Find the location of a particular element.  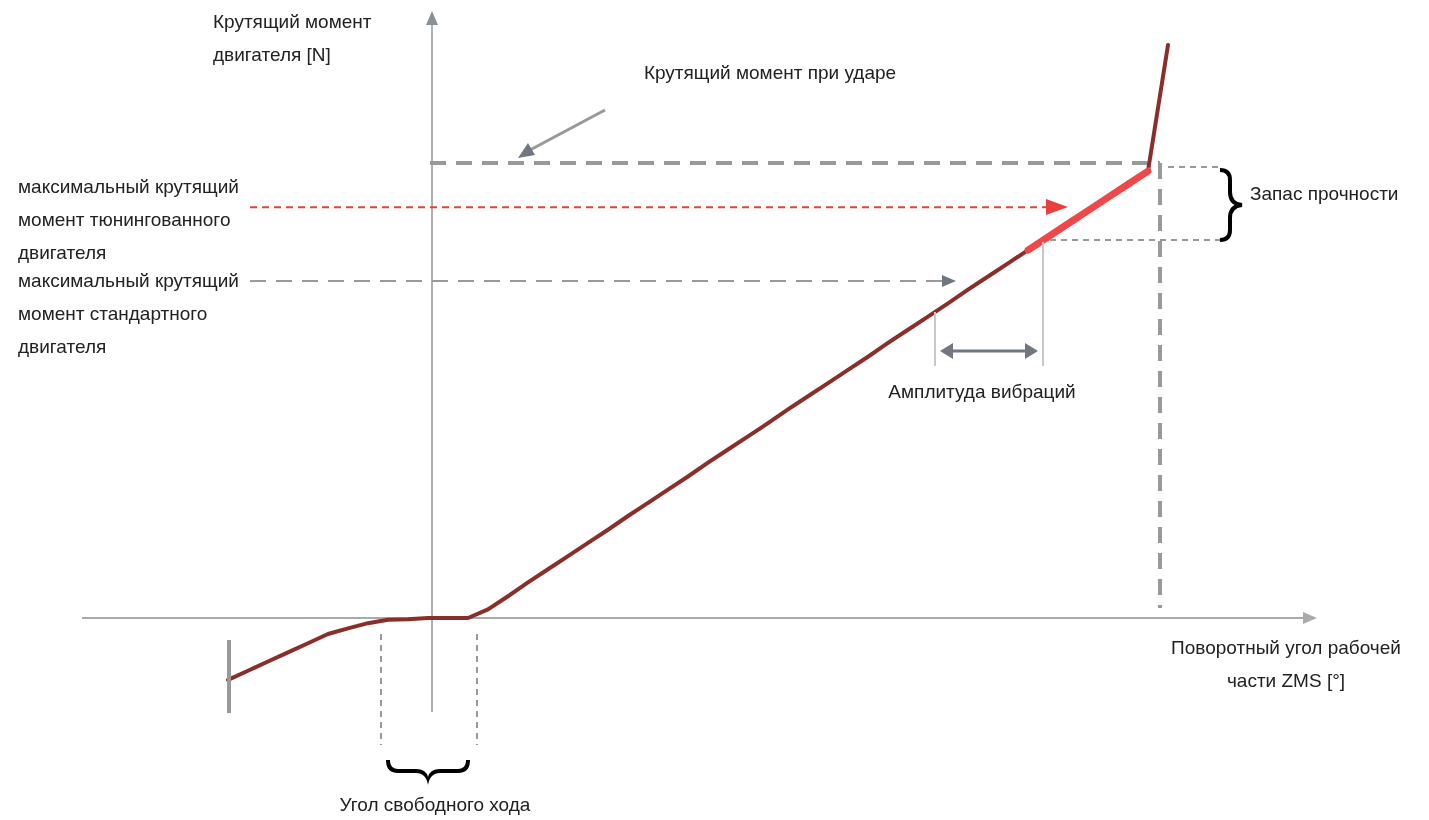

text: Запас прочности is located at coordinates (1324, 193).